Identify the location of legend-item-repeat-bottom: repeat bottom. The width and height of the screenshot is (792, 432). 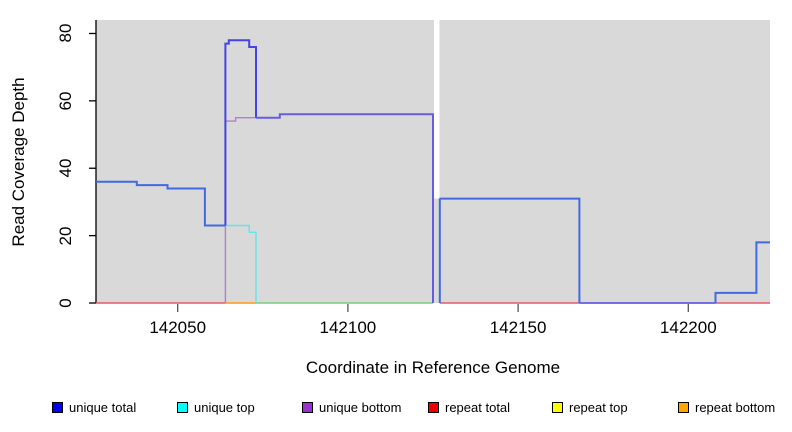
(726, 407).